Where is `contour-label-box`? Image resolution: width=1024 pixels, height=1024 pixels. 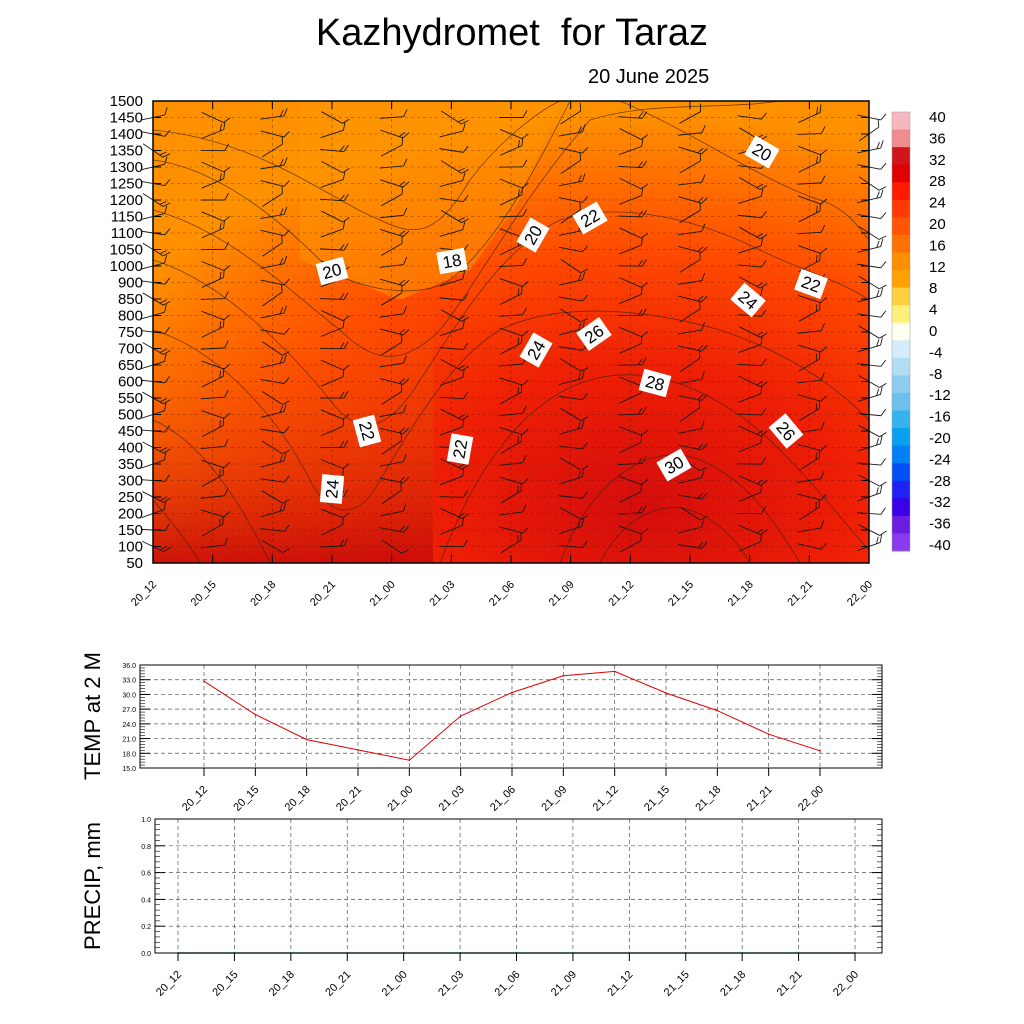 contour-label-box is located at coordinates (367, 431).